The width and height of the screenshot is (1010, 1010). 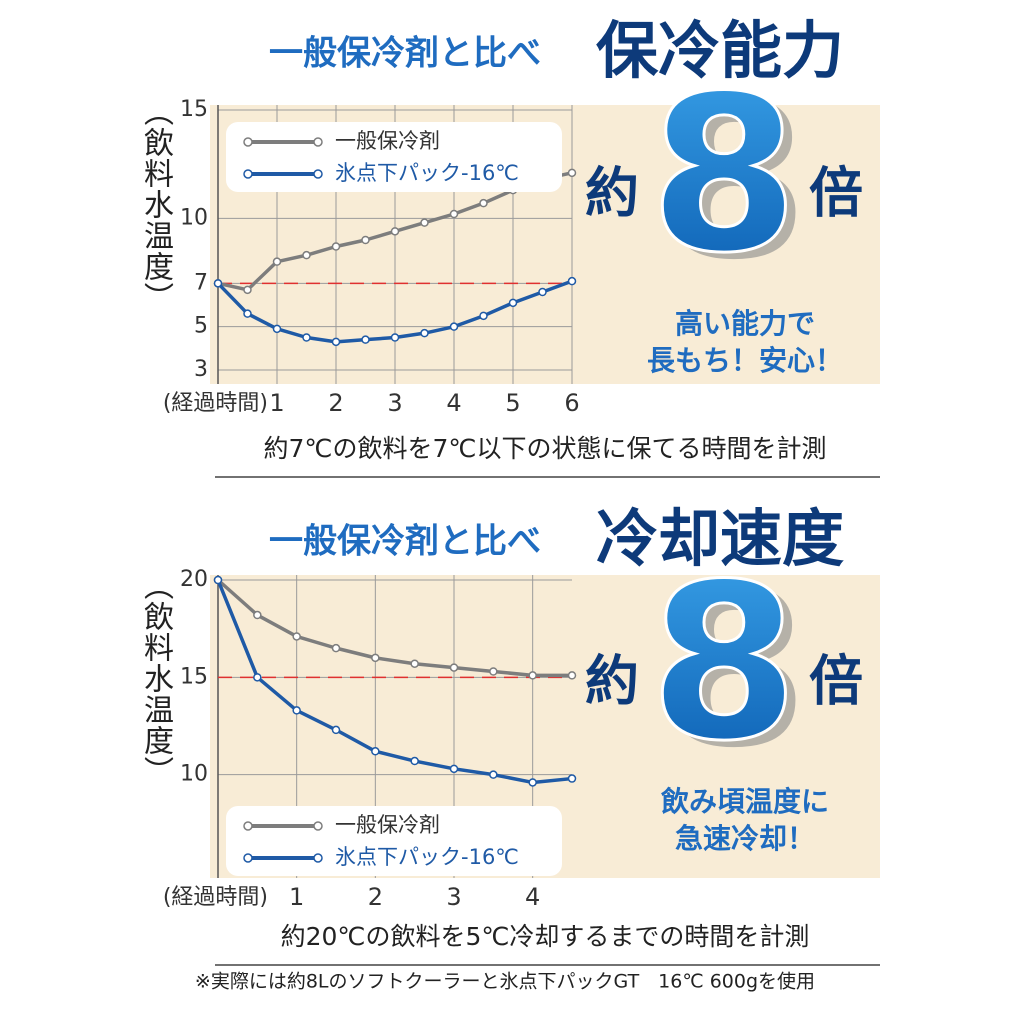 What do you see at coordinates (201, 369) in the screenshot?
I see `y-tick-label: 3` at bounding box center [201, 369].